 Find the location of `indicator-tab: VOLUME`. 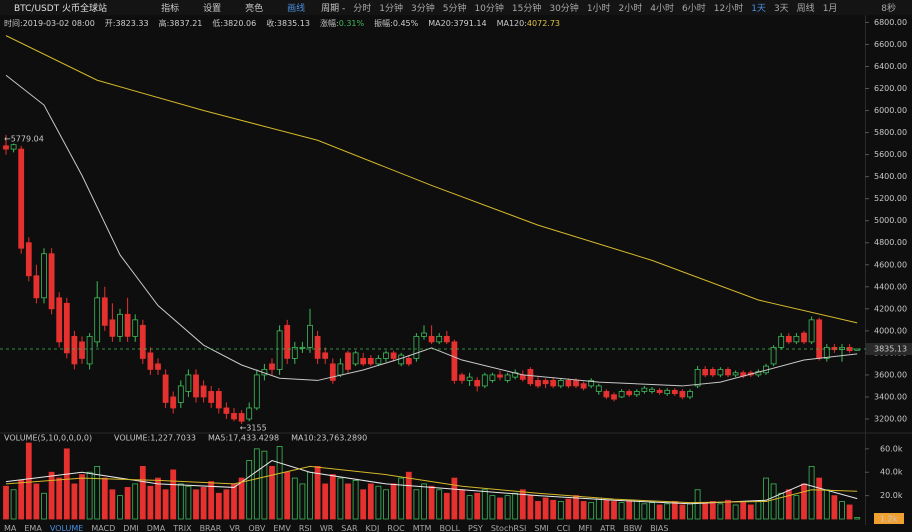

indicator-tab: VOLUME is located at coordinates (66, 528).